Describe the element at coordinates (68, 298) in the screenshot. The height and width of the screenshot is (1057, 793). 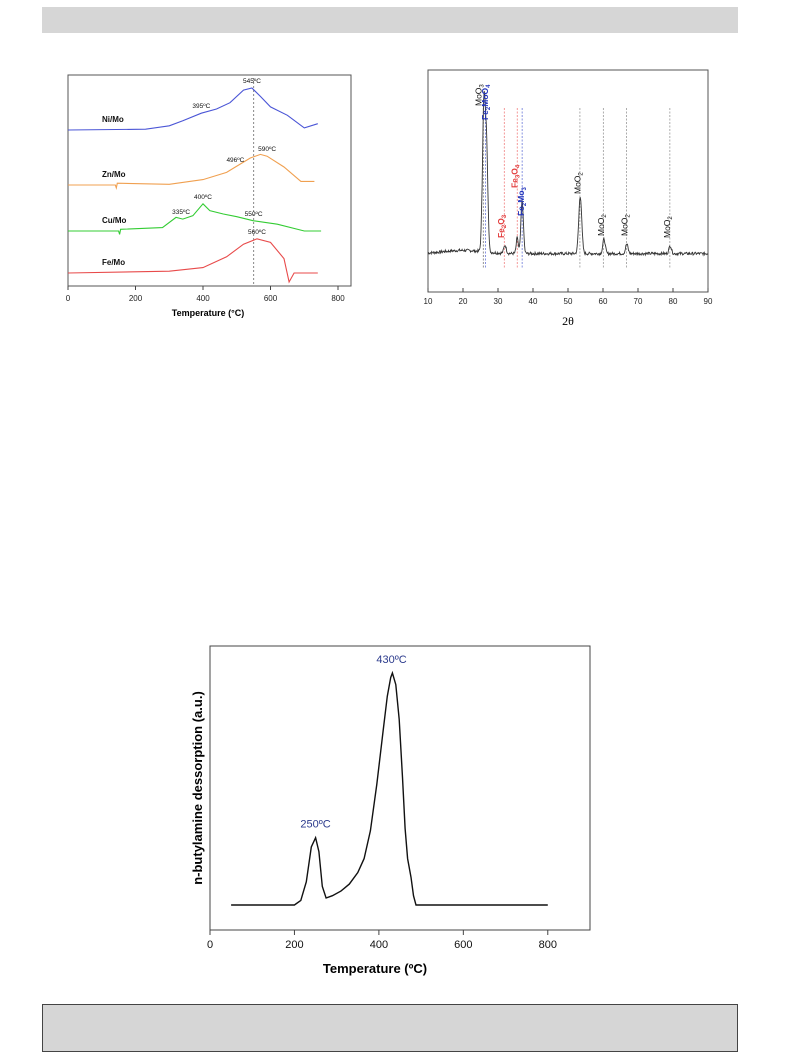
I see `tpr-x-tick-label: 0` at that location.